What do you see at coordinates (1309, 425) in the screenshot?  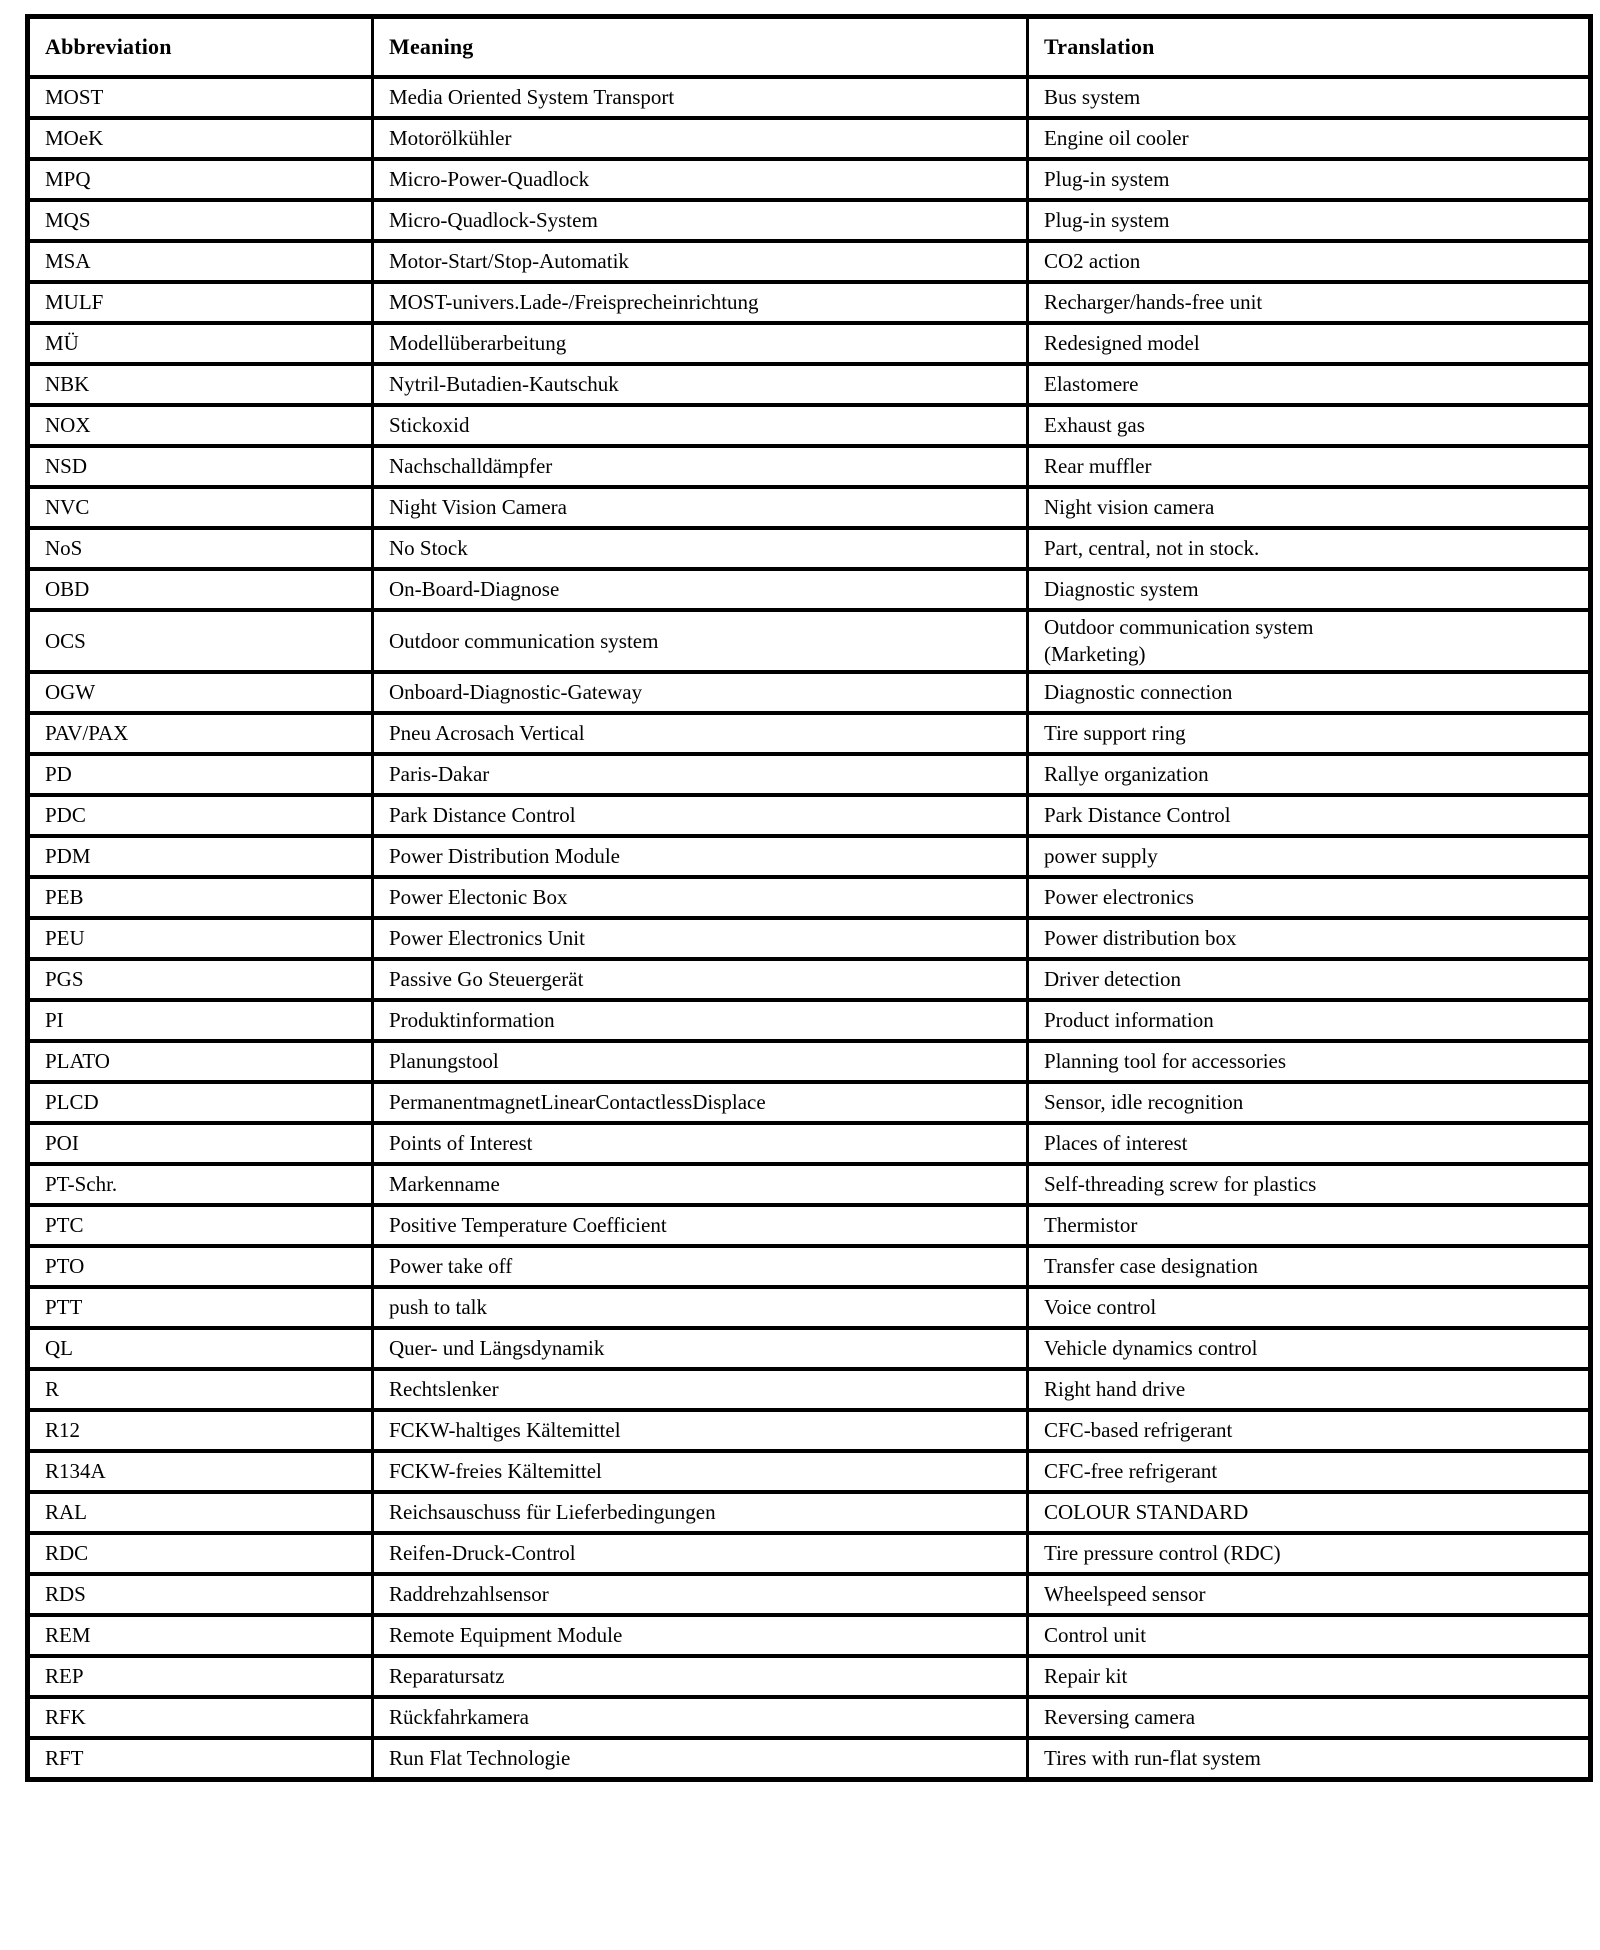 I see `cell-translation: Exhaust gas` at bounding box center [1309, 425].